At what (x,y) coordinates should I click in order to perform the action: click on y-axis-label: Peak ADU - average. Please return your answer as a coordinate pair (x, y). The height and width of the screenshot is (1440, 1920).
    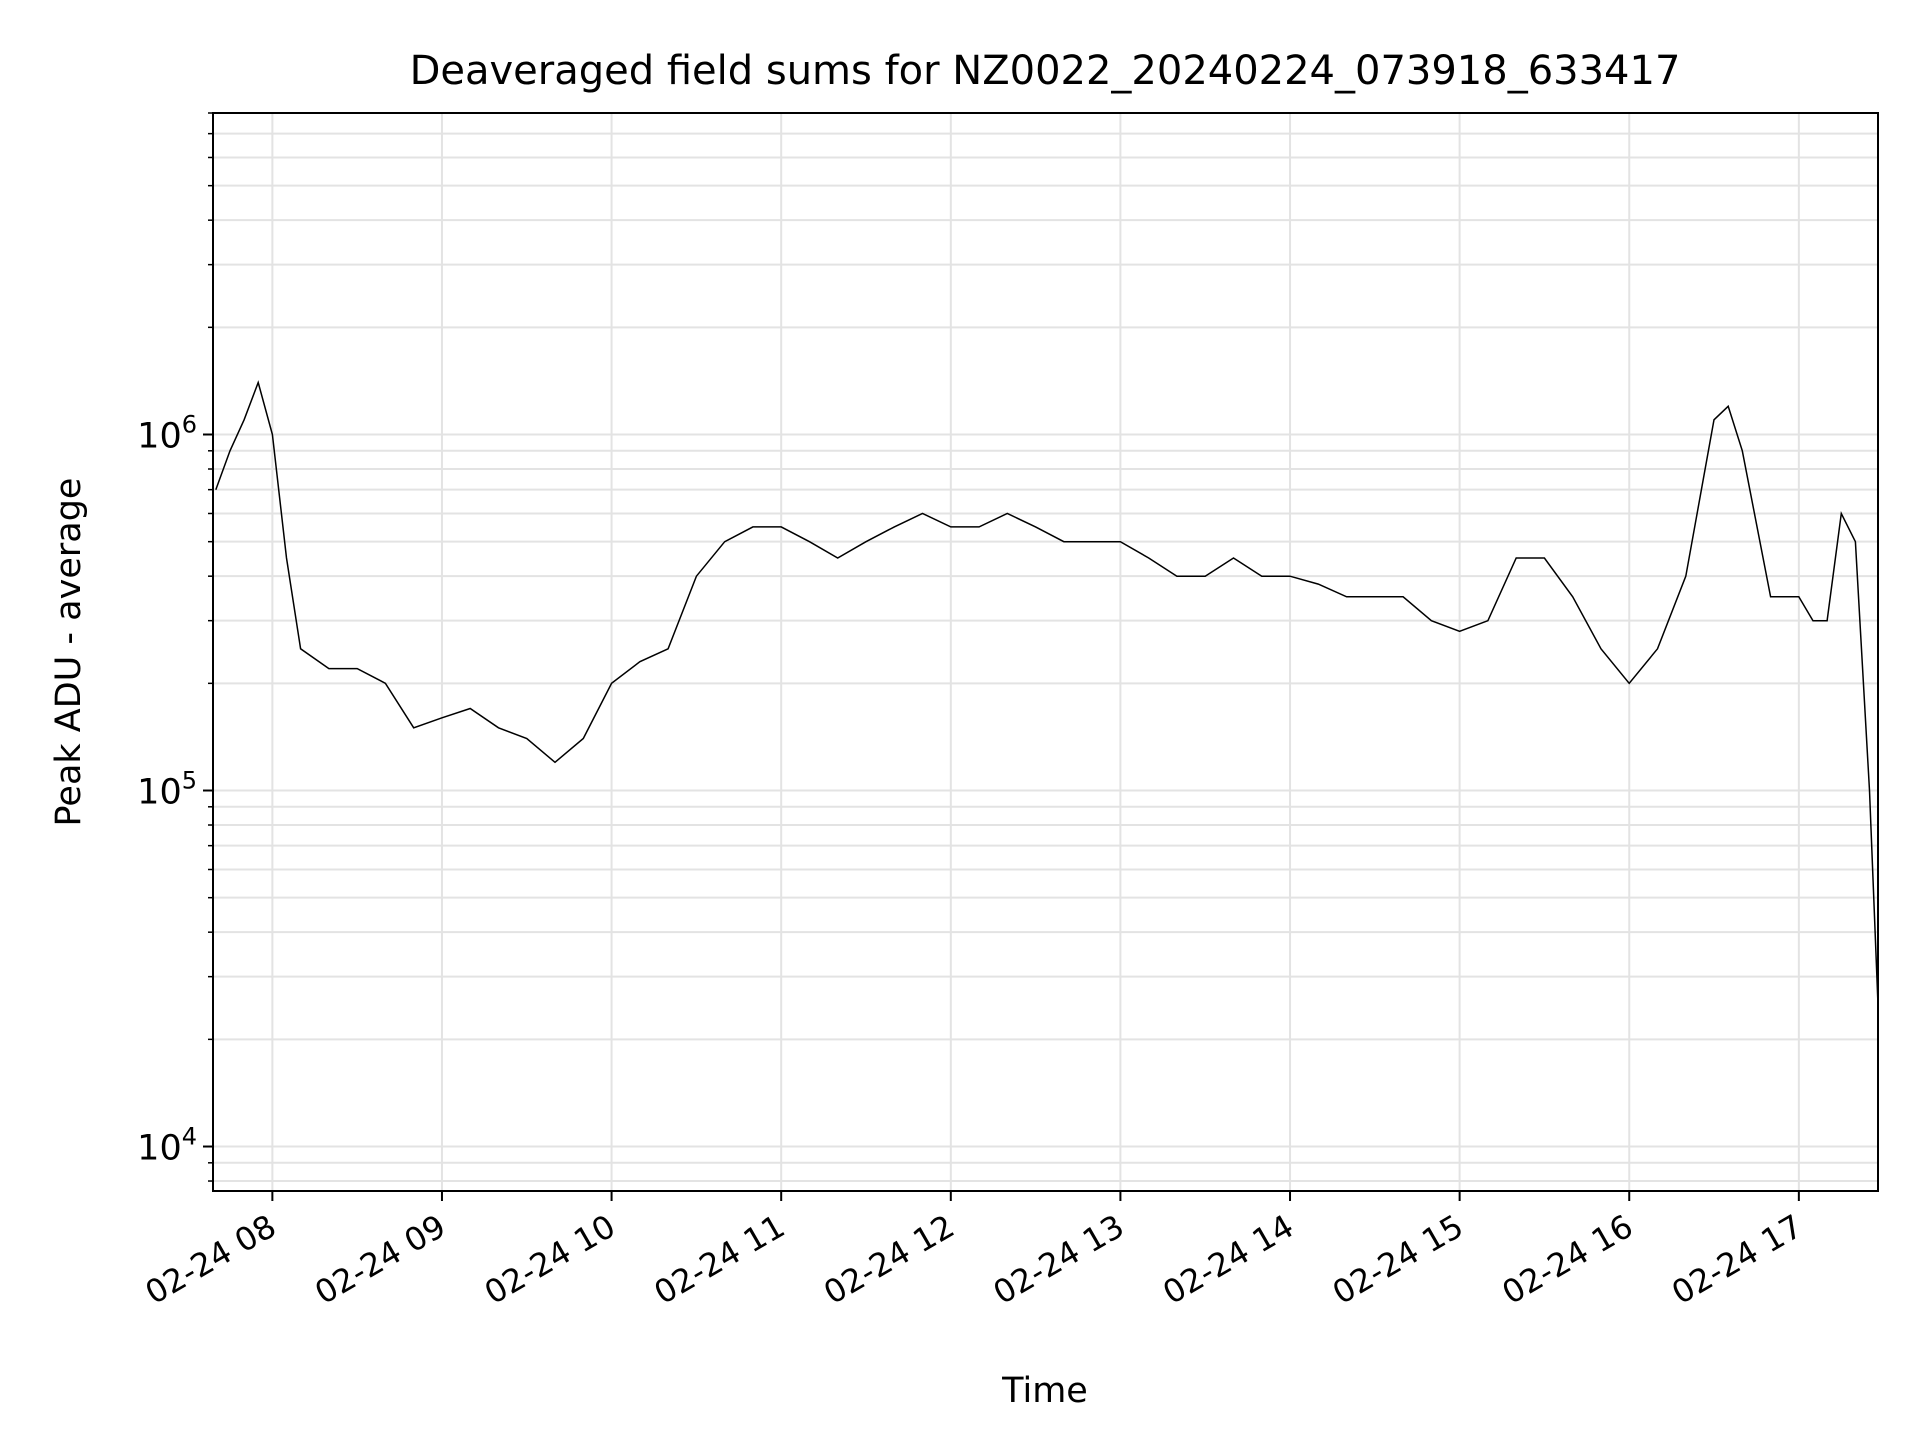
    Looking at the image, I should click on (69, 652).